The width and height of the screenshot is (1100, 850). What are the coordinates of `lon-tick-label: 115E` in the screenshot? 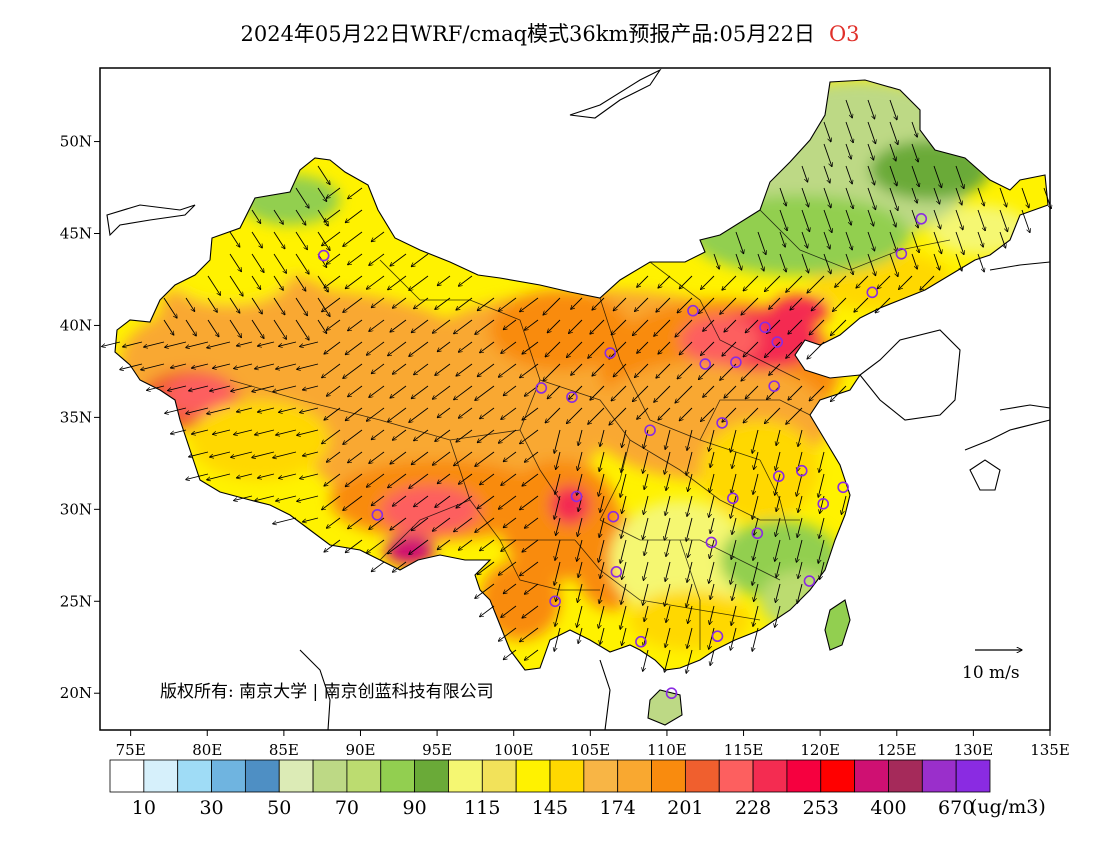 It's located at (744, 750).